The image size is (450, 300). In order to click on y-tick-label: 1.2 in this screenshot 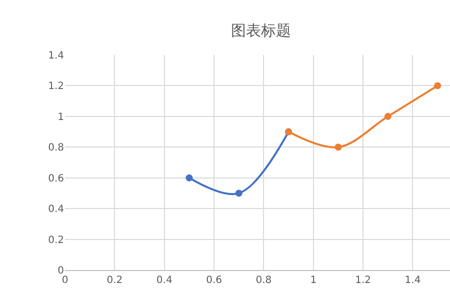, I will do `click(56, 86)`.